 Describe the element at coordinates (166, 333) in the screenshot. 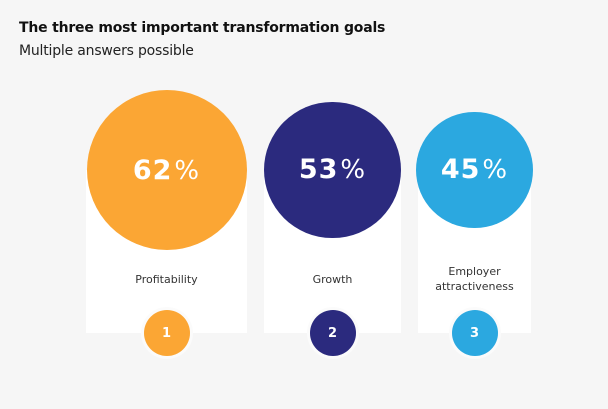

I see `rank-badge: 1` at that location.